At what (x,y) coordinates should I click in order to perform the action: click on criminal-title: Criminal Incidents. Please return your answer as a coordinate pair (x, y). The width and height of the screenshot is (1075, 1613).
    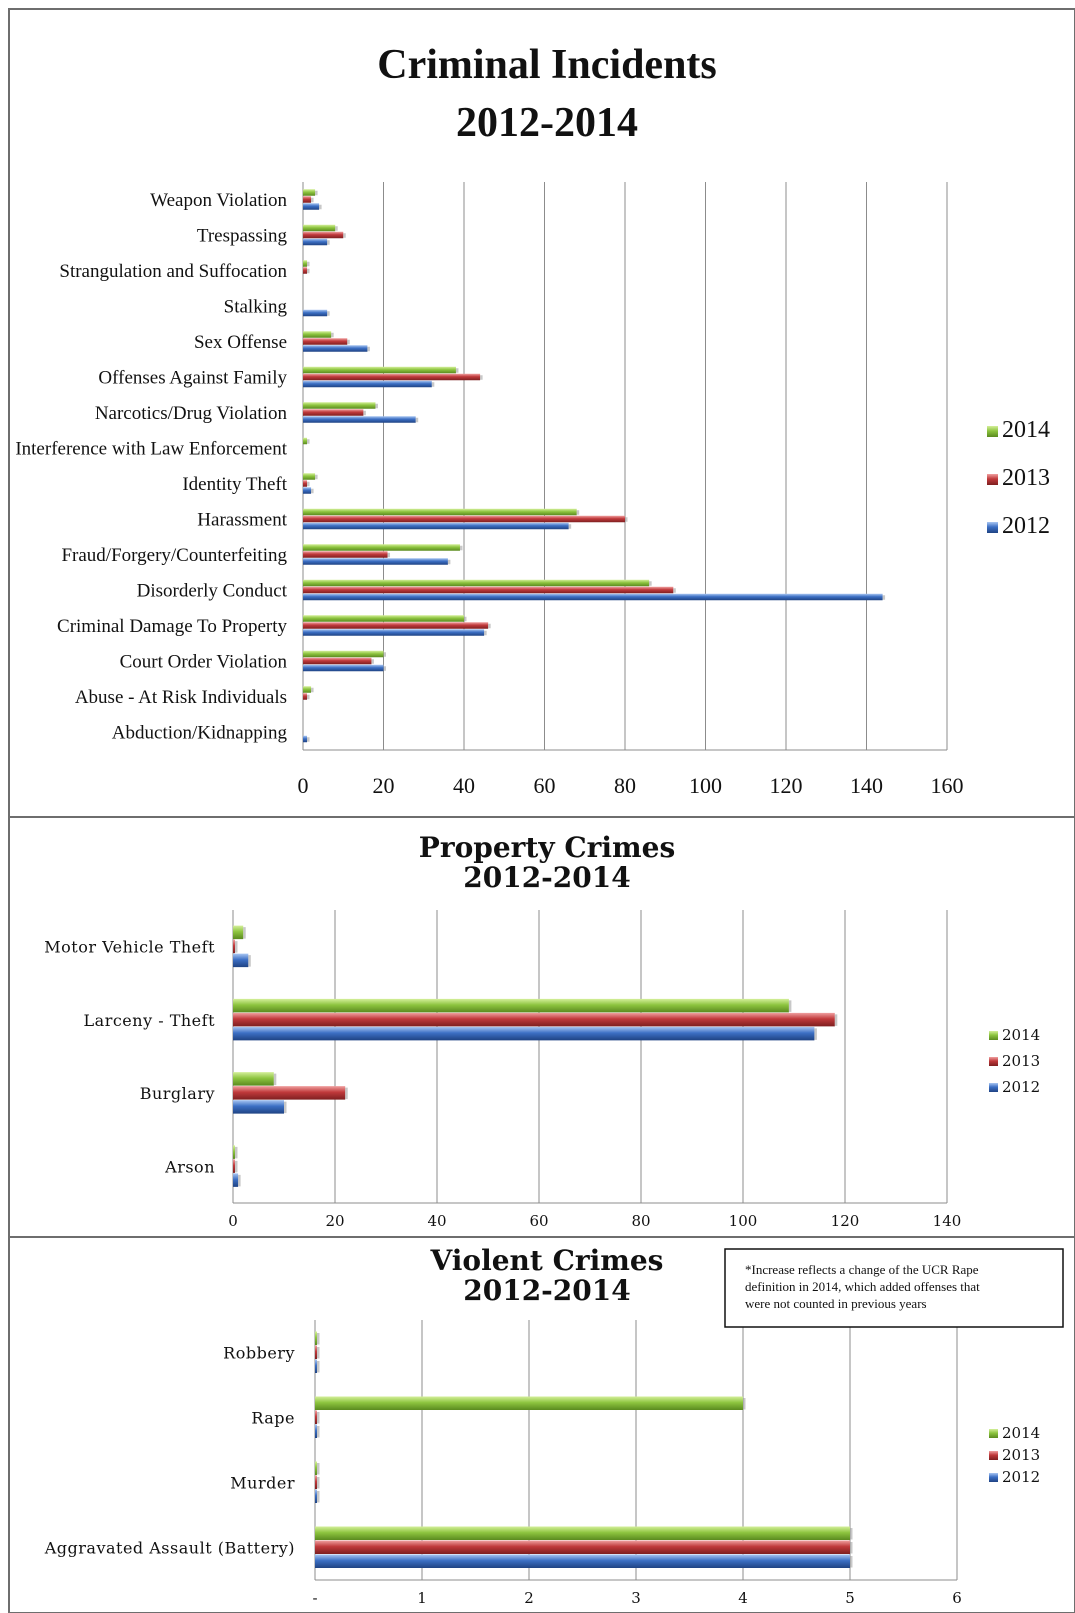
    Looking at the image, I should click on (547, 65).